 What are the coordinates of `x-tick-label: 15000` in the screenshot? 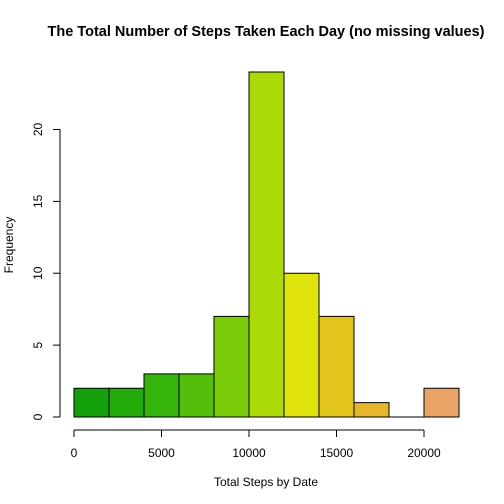 It's located at (337, 453).